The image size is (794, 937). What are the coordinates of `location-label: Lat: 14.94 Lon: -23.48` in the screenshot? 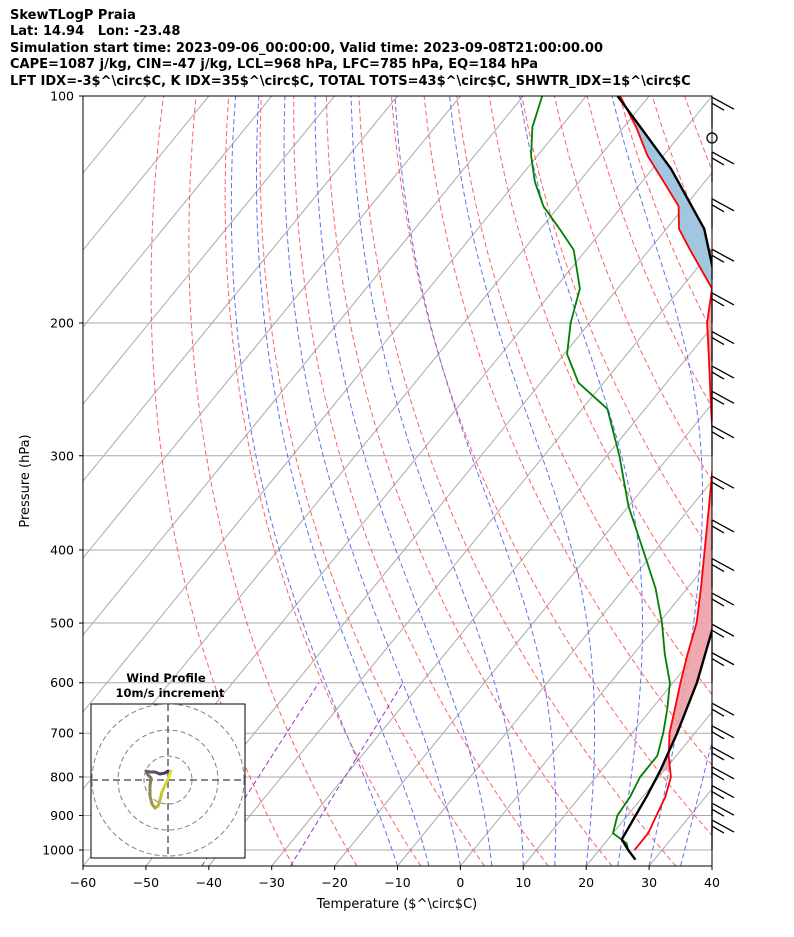 It's located at (95, 32).